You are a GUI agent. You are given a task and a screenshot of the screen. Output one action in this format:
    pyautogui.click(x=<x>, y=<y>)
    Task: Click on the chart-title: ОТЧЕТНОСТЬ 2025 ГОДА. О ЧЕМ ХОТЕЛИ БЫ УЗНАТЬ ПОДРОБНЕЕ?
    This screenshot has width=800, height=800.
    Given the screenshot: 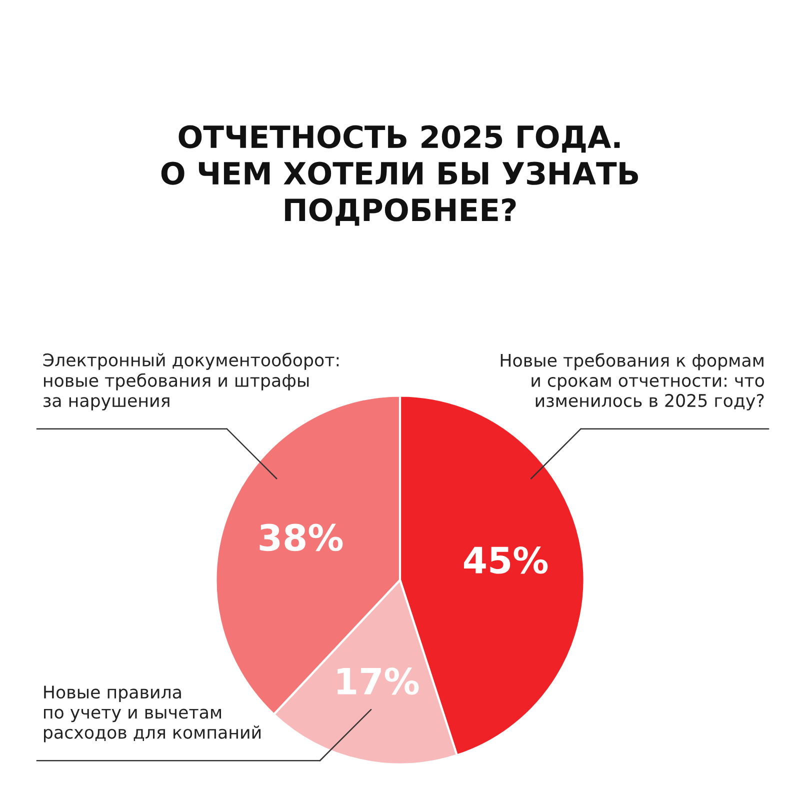 What is the action you would take?
    pyautogui.click(x=399, y=175)
    